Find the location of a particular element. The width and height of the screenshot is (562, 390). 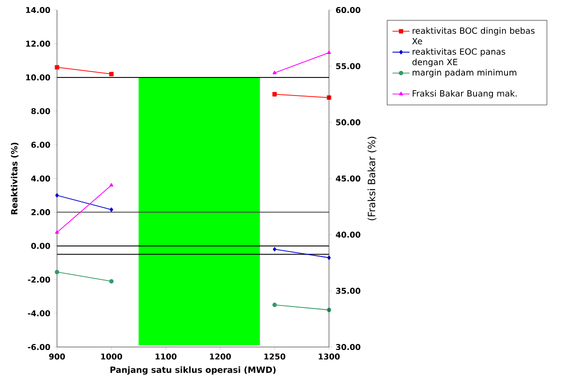

legend-label: margin padam minimum is located at coordinates (464, 73).